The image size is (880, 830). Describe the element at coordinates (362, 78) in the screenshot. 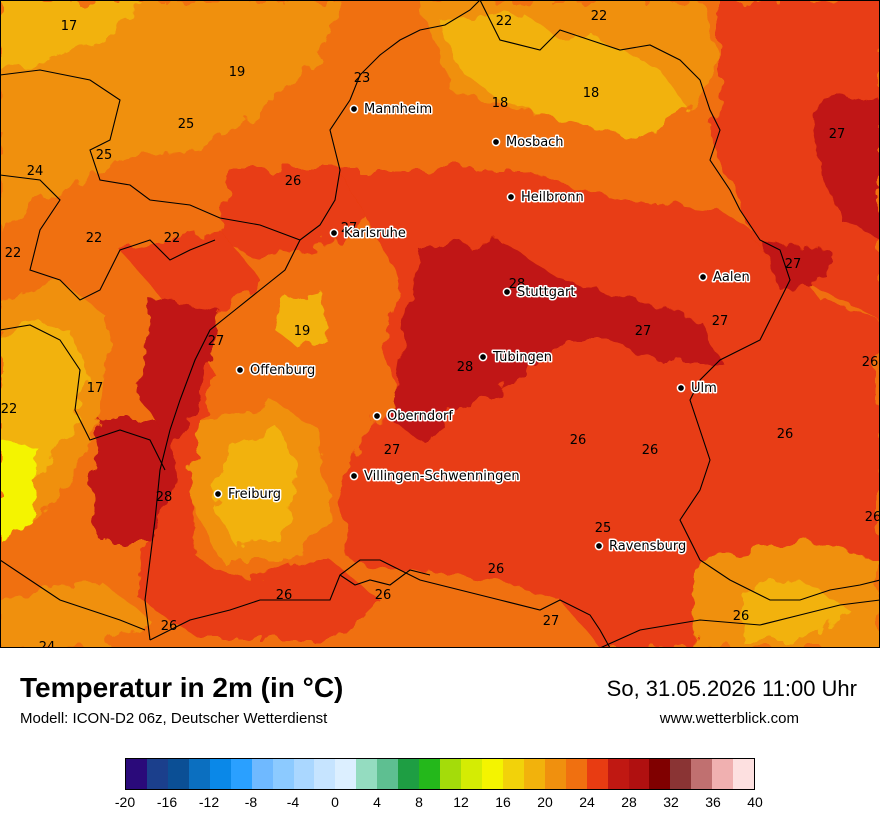

I see `temperature-value: 23` at that location.